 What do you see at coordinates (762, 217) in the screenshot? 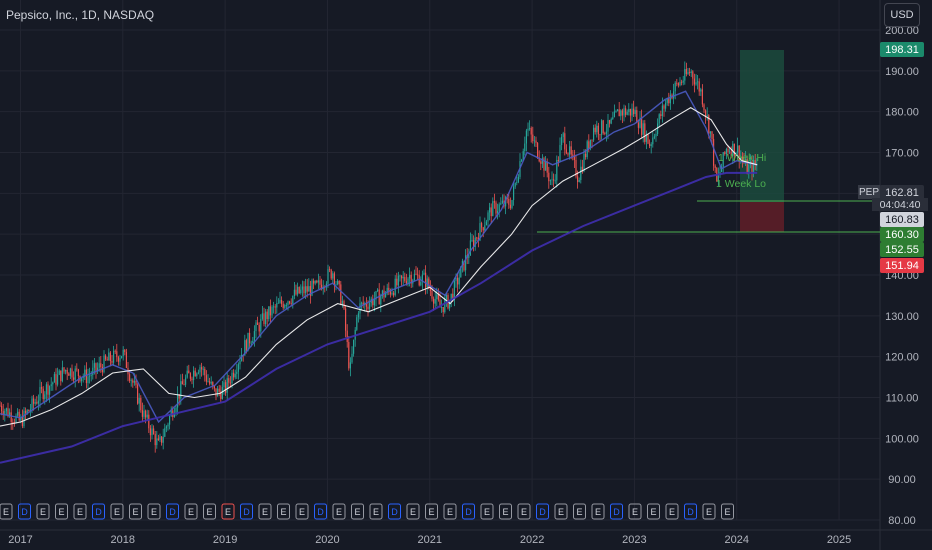
I see `long-position-stop-zone` at bounding box center [762, 217].